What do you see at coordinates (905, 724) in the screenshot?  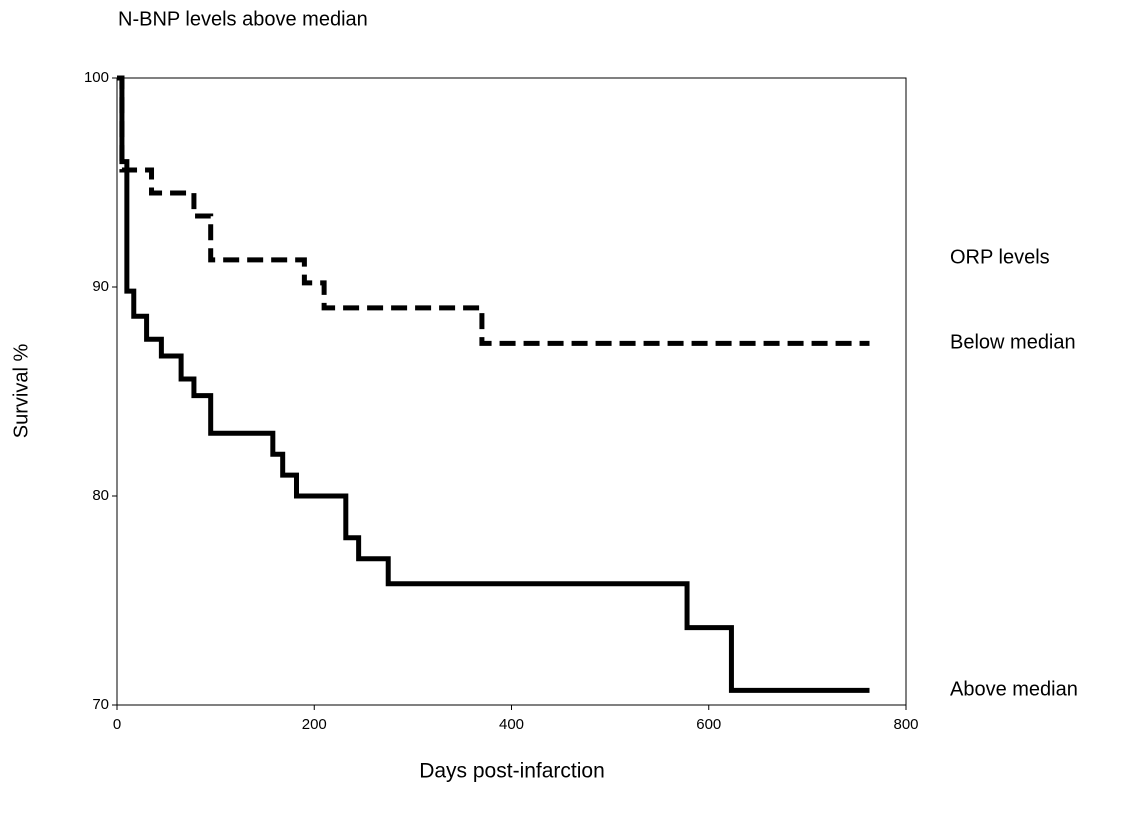 I see `x-tick-label: 800` at bounding box center [905, 724].